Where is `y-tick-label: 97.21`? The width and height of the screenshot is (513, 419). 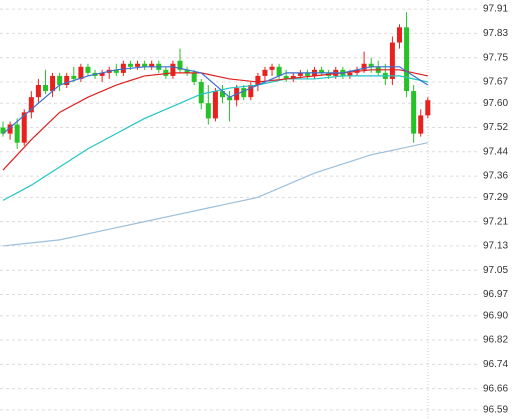 y-tick-label: 97.21 is located at coordinates (495, 221).